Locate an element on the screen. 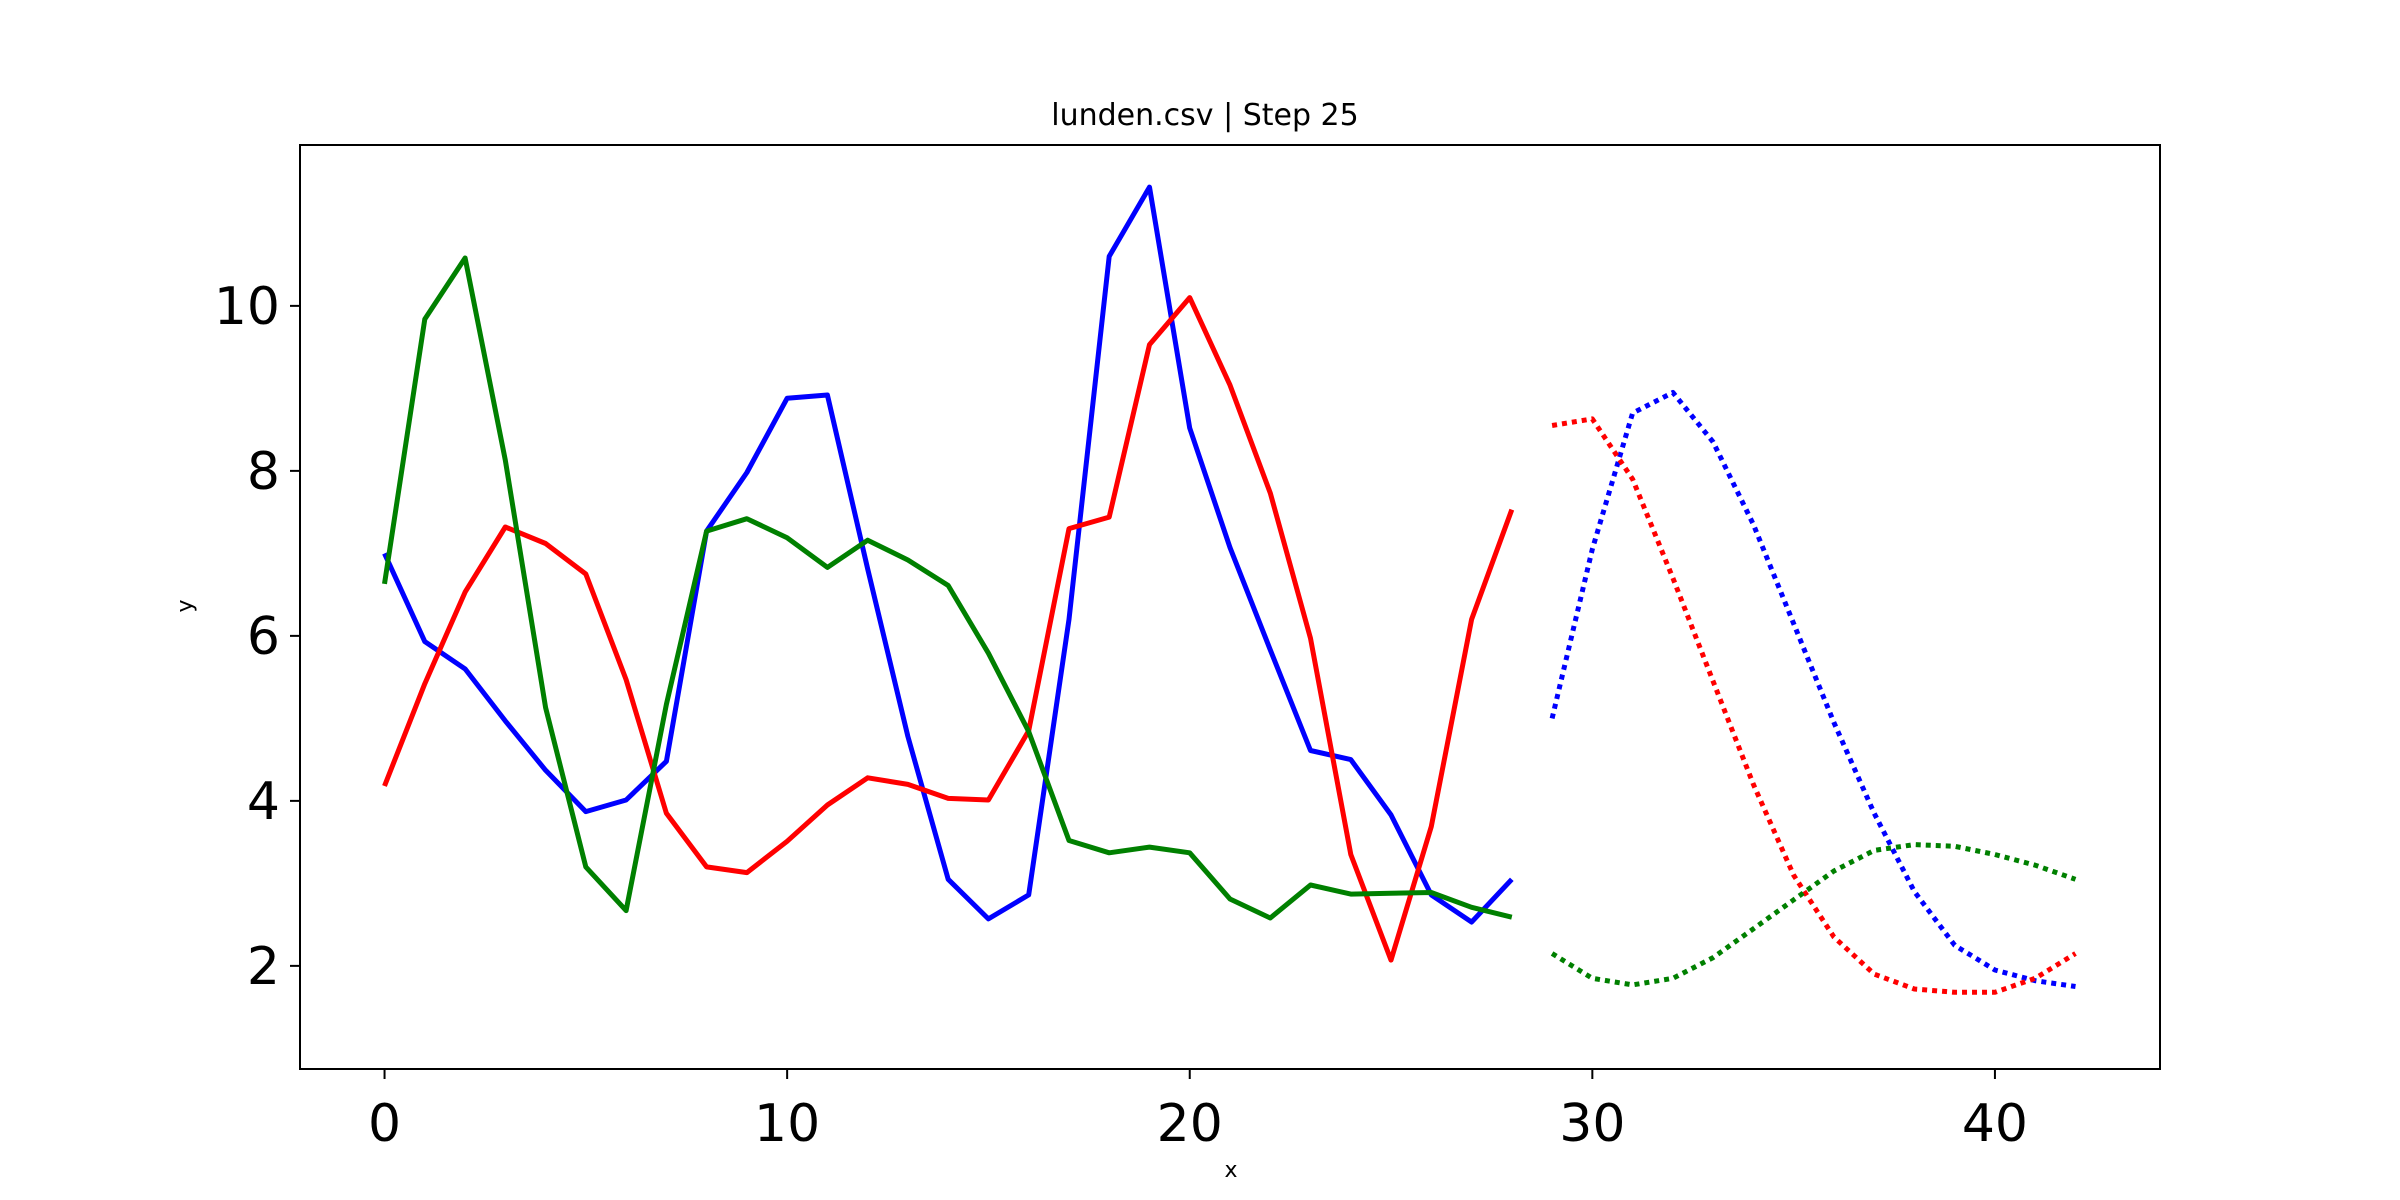 The height and width of the screenshot is (1200, 2400). y-tick-label: 4 is located at coordinates (263, 802).